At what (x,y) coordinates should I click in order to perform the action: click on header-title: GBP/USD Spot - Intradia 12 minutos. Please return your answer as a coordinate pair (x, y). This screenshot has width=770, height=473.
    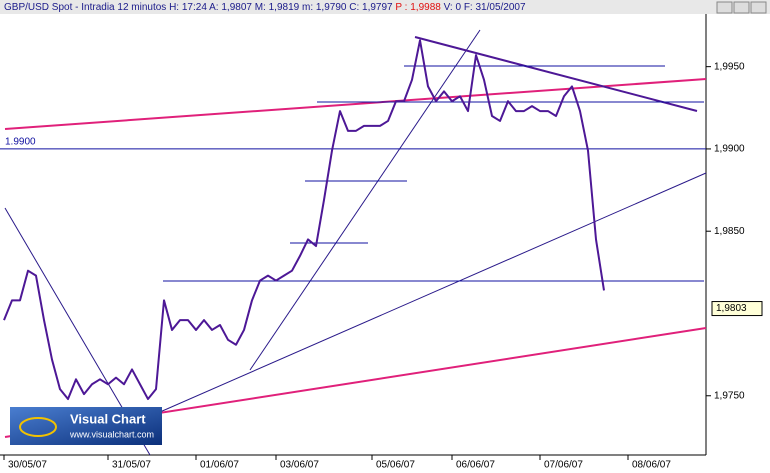
    Looking at the image, I should click on (85, 7).